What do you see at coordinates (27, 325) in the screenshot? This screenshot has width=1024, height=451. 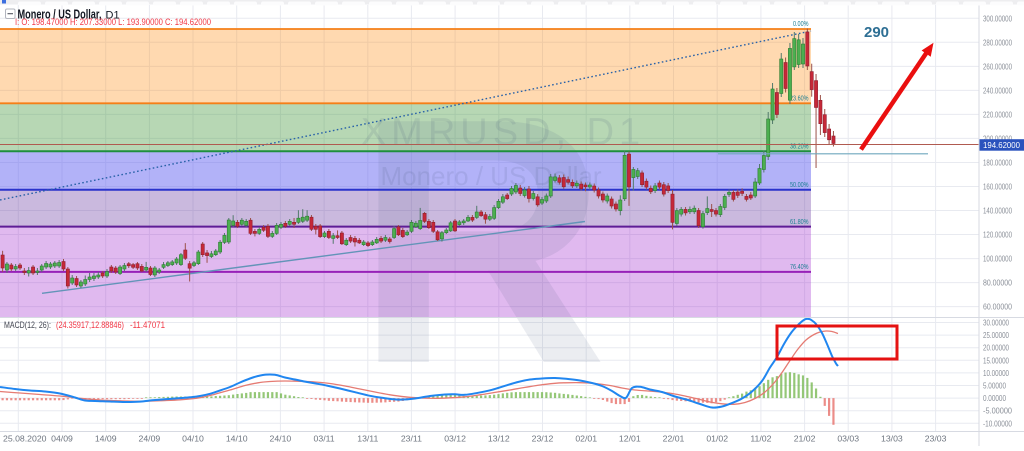 I see `svg-text: MACD(12, 26):` at bounding box center [27, 325].